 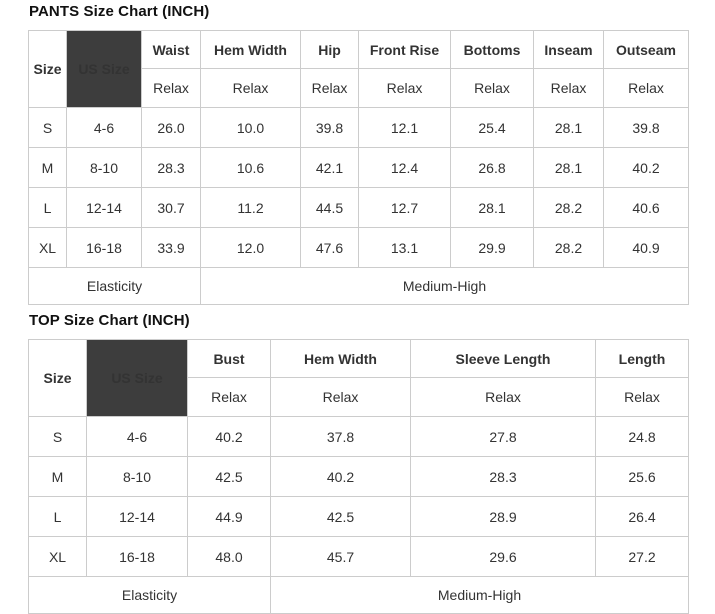 What do you see at coordinates (229, 358) in the screenshot?
I see `column-header-bust: Bust` at bounding box center [229, 358].